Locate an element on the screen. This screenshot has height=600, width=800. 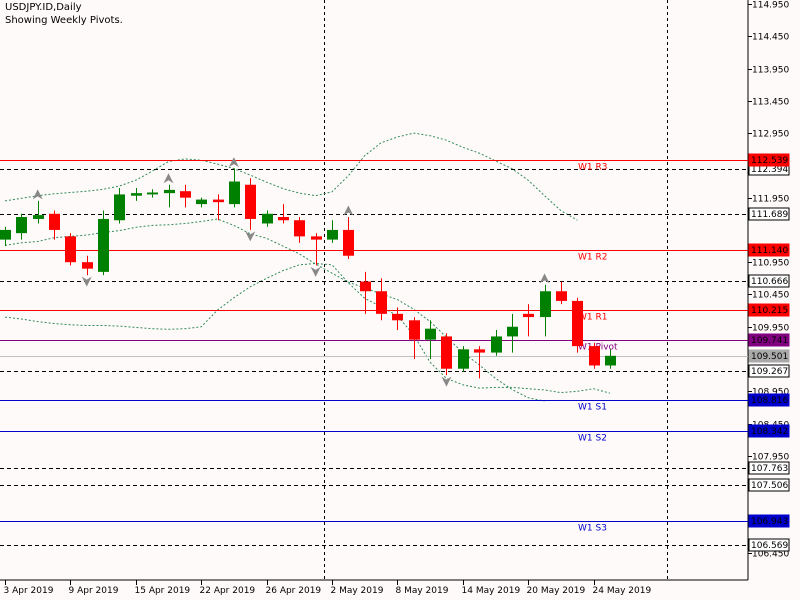
chart-symbol-title: USDJPY.ID,Daily is located at coordinates (43, 7).